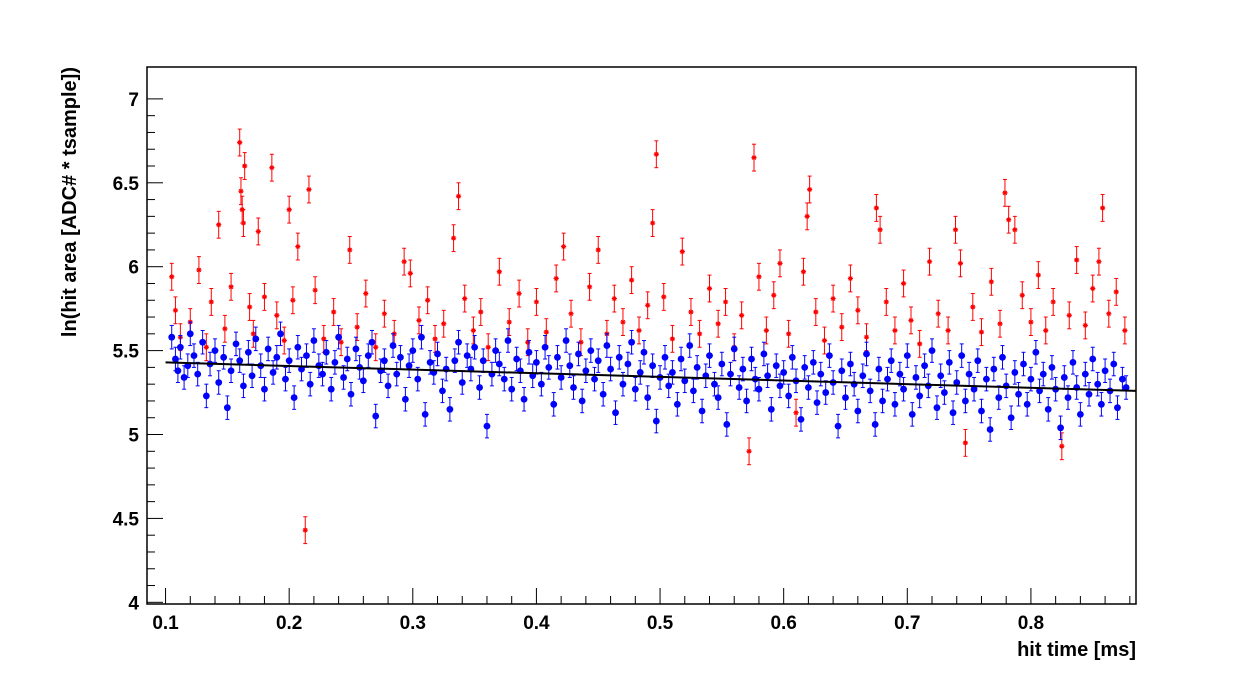  Describe the element at coordinates (641, 611) in the screenshot. I see `x-axis-ticks: 0.1 0.2 0.3 0.4 0.5 0.6 0.7 0.8` at that location.